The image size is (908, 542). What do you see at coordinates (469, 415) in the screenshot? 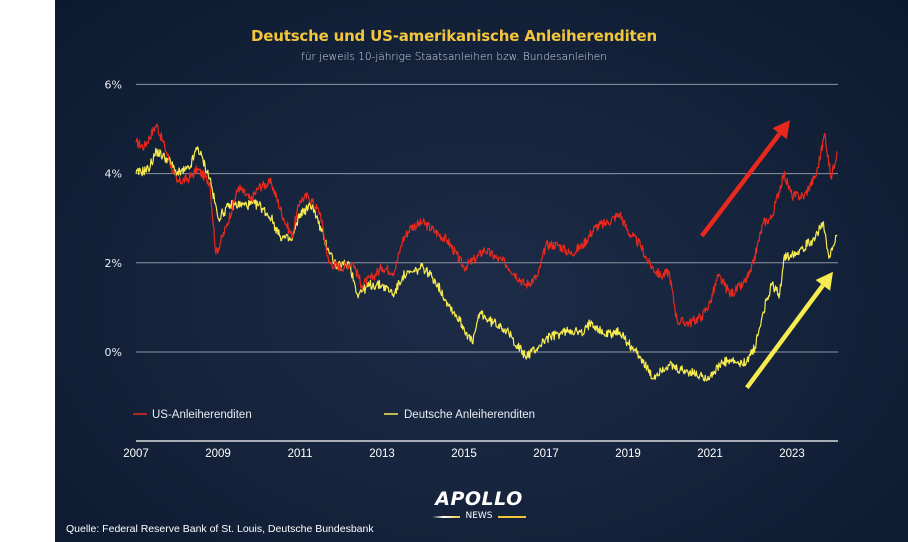
I see `legend-label-de: Deutsche Anleiherenditen` at bounding box center [469, 415].